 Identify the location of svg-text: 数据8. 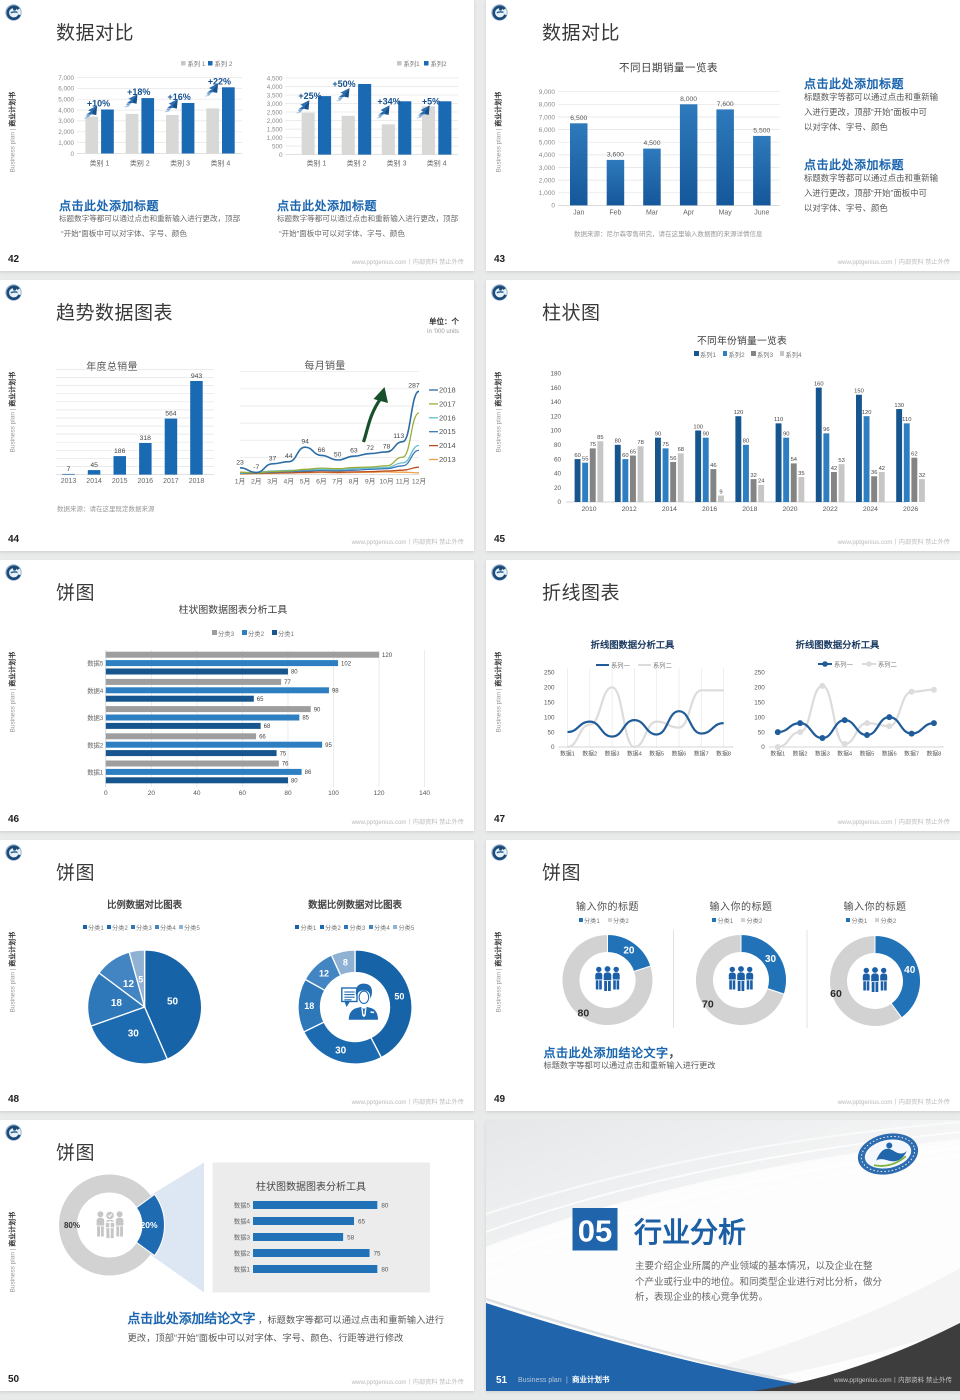
(723, 754).